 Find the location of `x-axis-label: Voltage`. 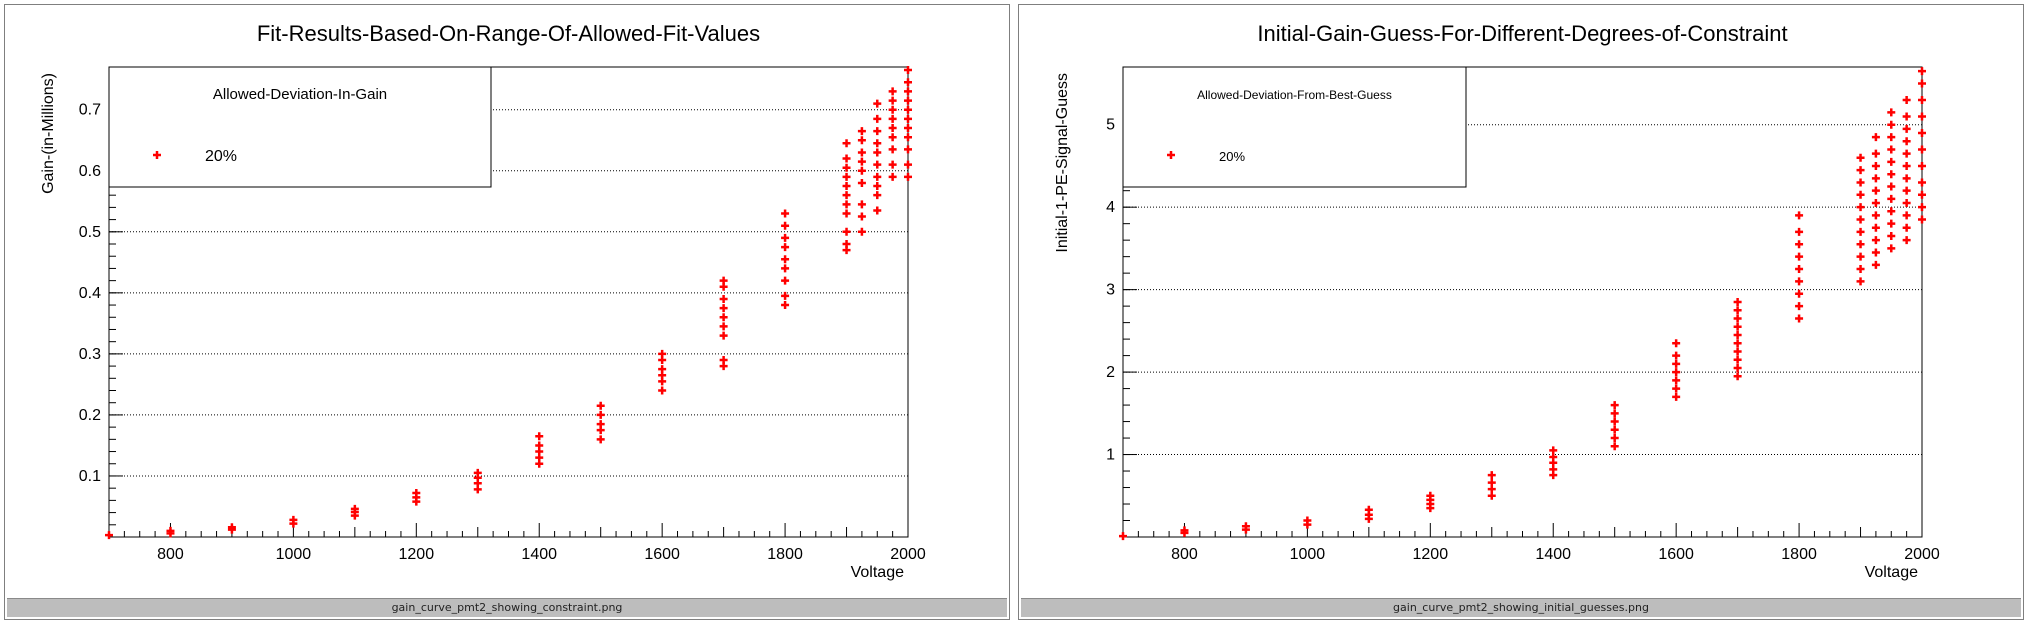

x-axis-label: Voltage is located at coordinates (877, 572).